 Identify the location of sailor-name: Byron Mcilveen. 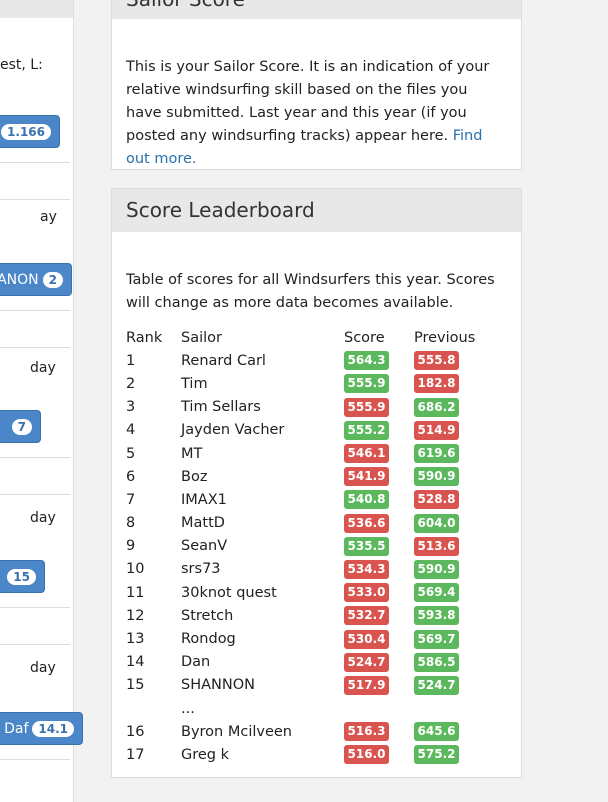
(236, 731).